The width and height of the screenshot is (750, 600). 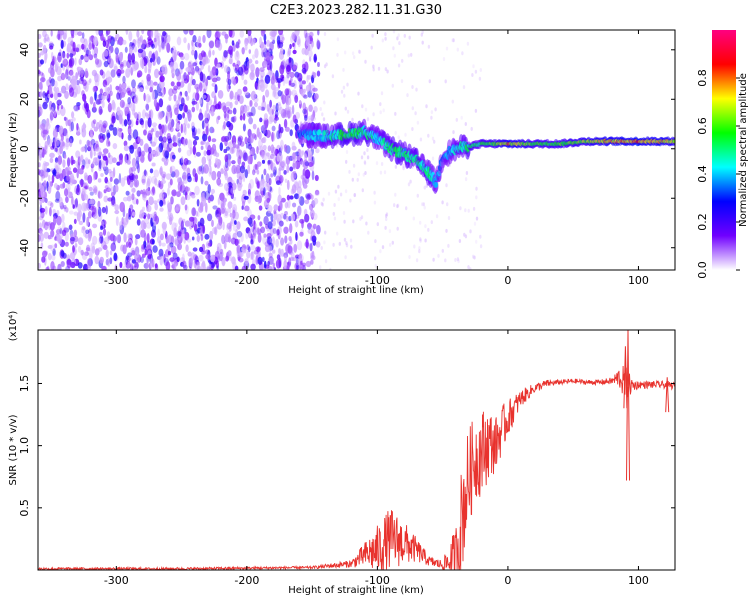 I want to click on snr-y-tick-label: 1.0, so click(x=24, y=446).